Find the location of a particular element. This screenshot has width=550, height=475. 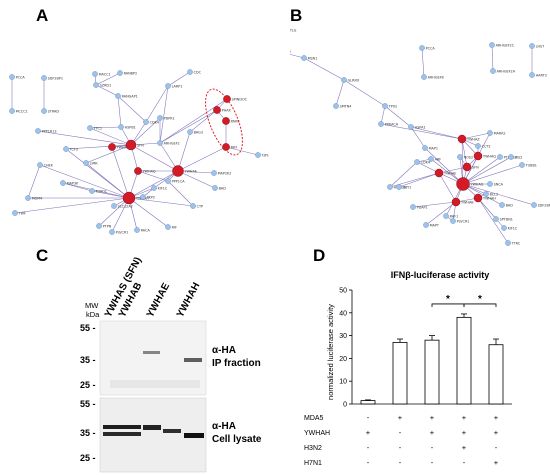

network-a-node-limk is located at coordinates (86, 163).